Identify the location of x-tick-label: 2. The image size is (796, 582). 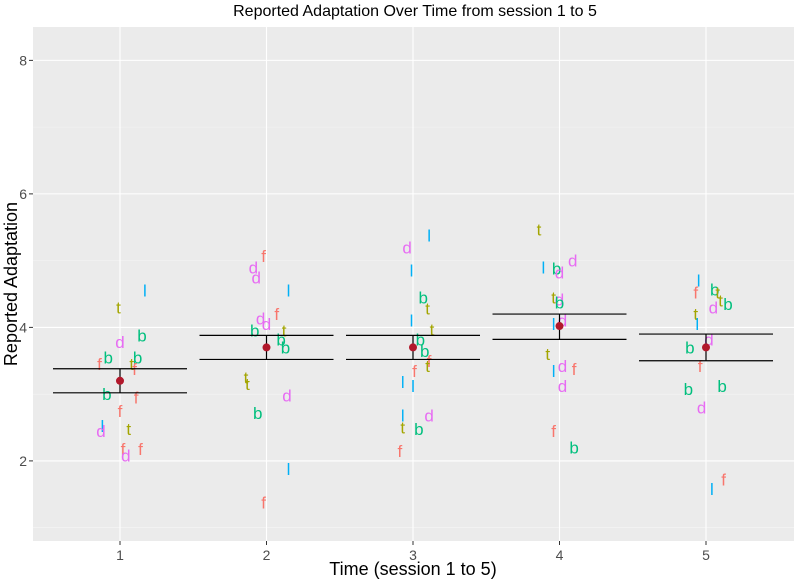
(267, 555).